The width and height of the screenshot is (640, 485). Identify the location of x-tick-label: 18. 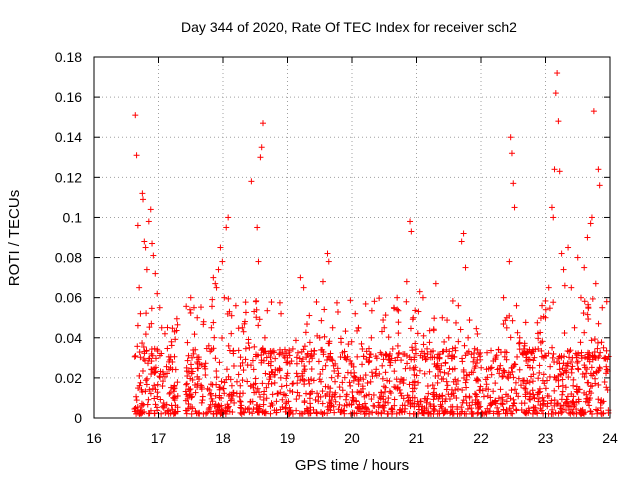
(223, 438).